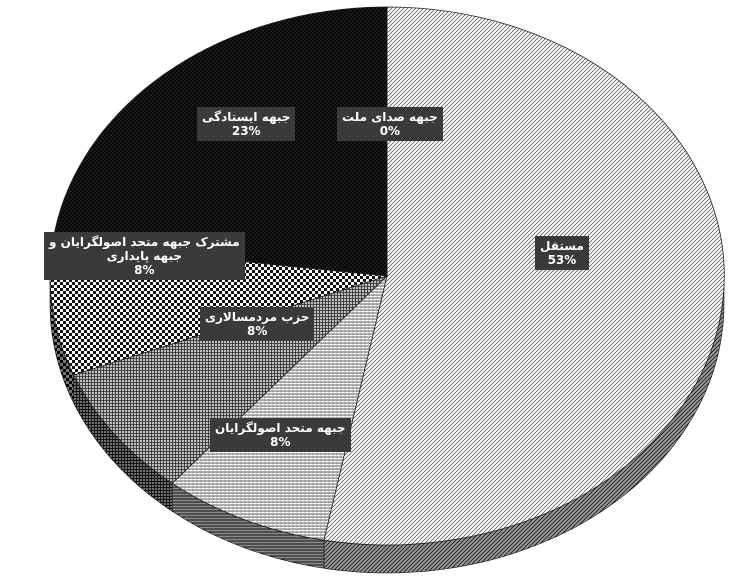 The width and height of the screenshot is (733, 586). I want to click on slice-pct-0: 0%, so click(390, 131).